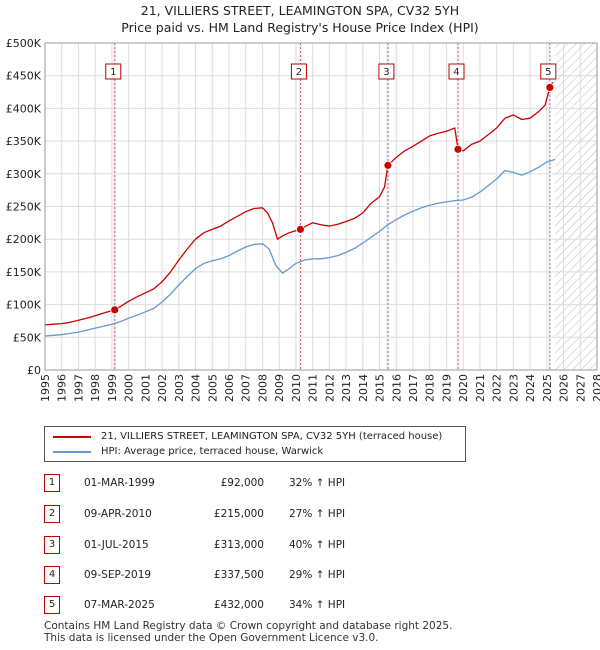 This screenshot has width=600, height=650. Describe the element at coordinates (116, 545) in the screenshot. I see `sale-date: 01-JUL-2015` at that location.